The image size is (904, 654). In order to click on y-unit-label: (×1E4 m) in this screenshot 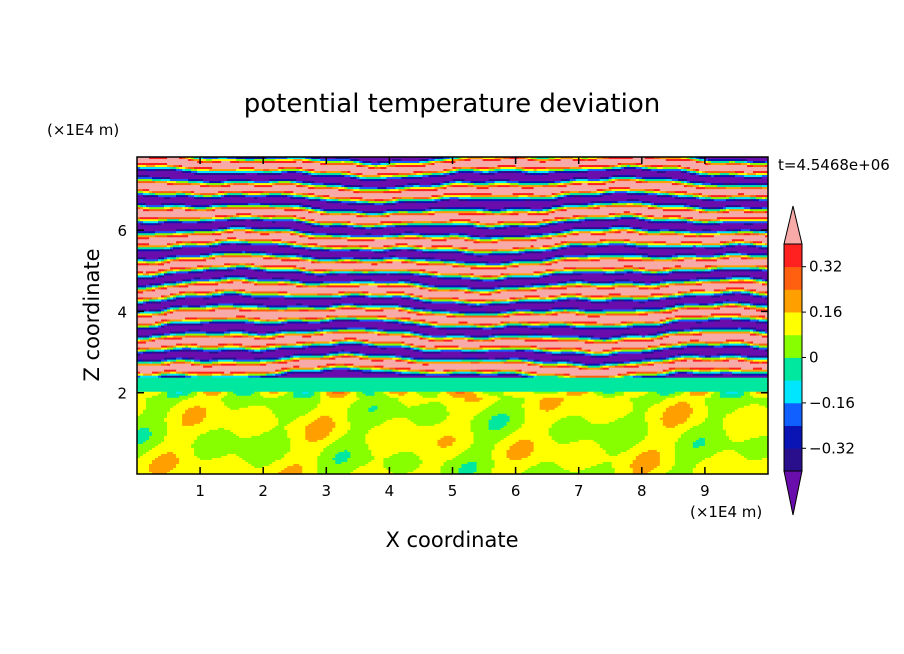, I will do `click(83, 130)`.